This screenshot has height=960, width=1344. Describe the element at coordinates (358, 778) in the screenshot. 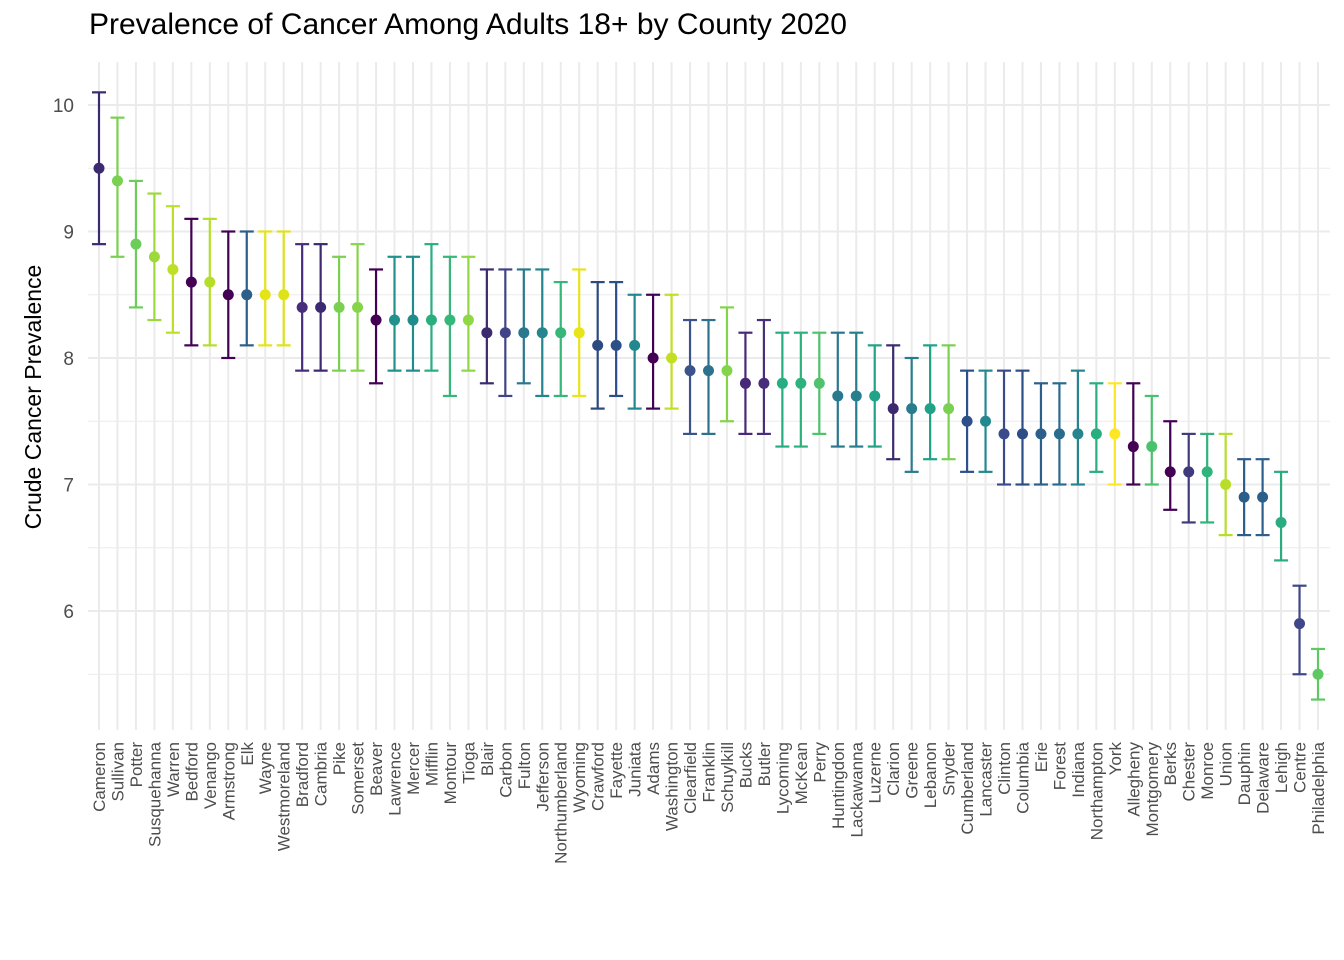

I see `x-tick-label: Somerset` at that location.